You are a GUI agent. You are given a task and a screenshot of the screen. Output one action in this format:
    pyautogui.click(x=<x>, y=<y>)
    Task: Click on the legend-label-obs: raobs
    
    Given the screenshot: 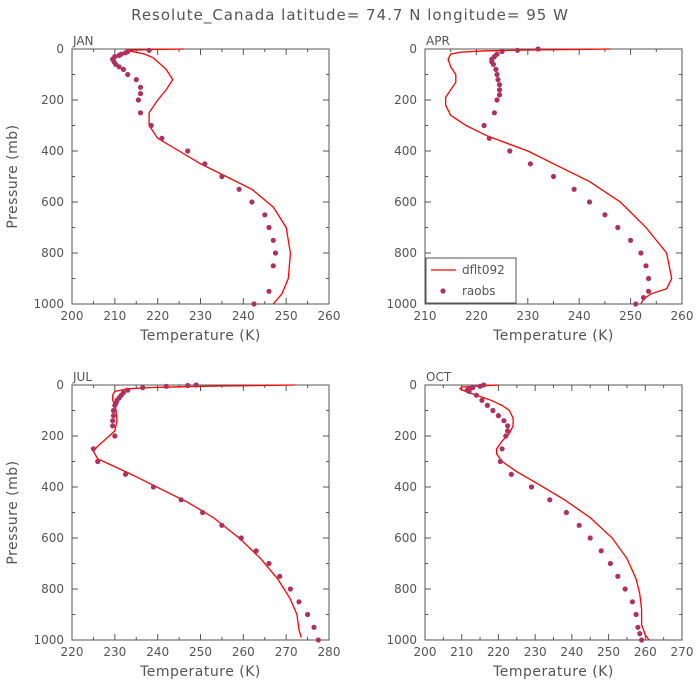 What is the action you would take?
    pyautogui.click(x=479, y=291)
    